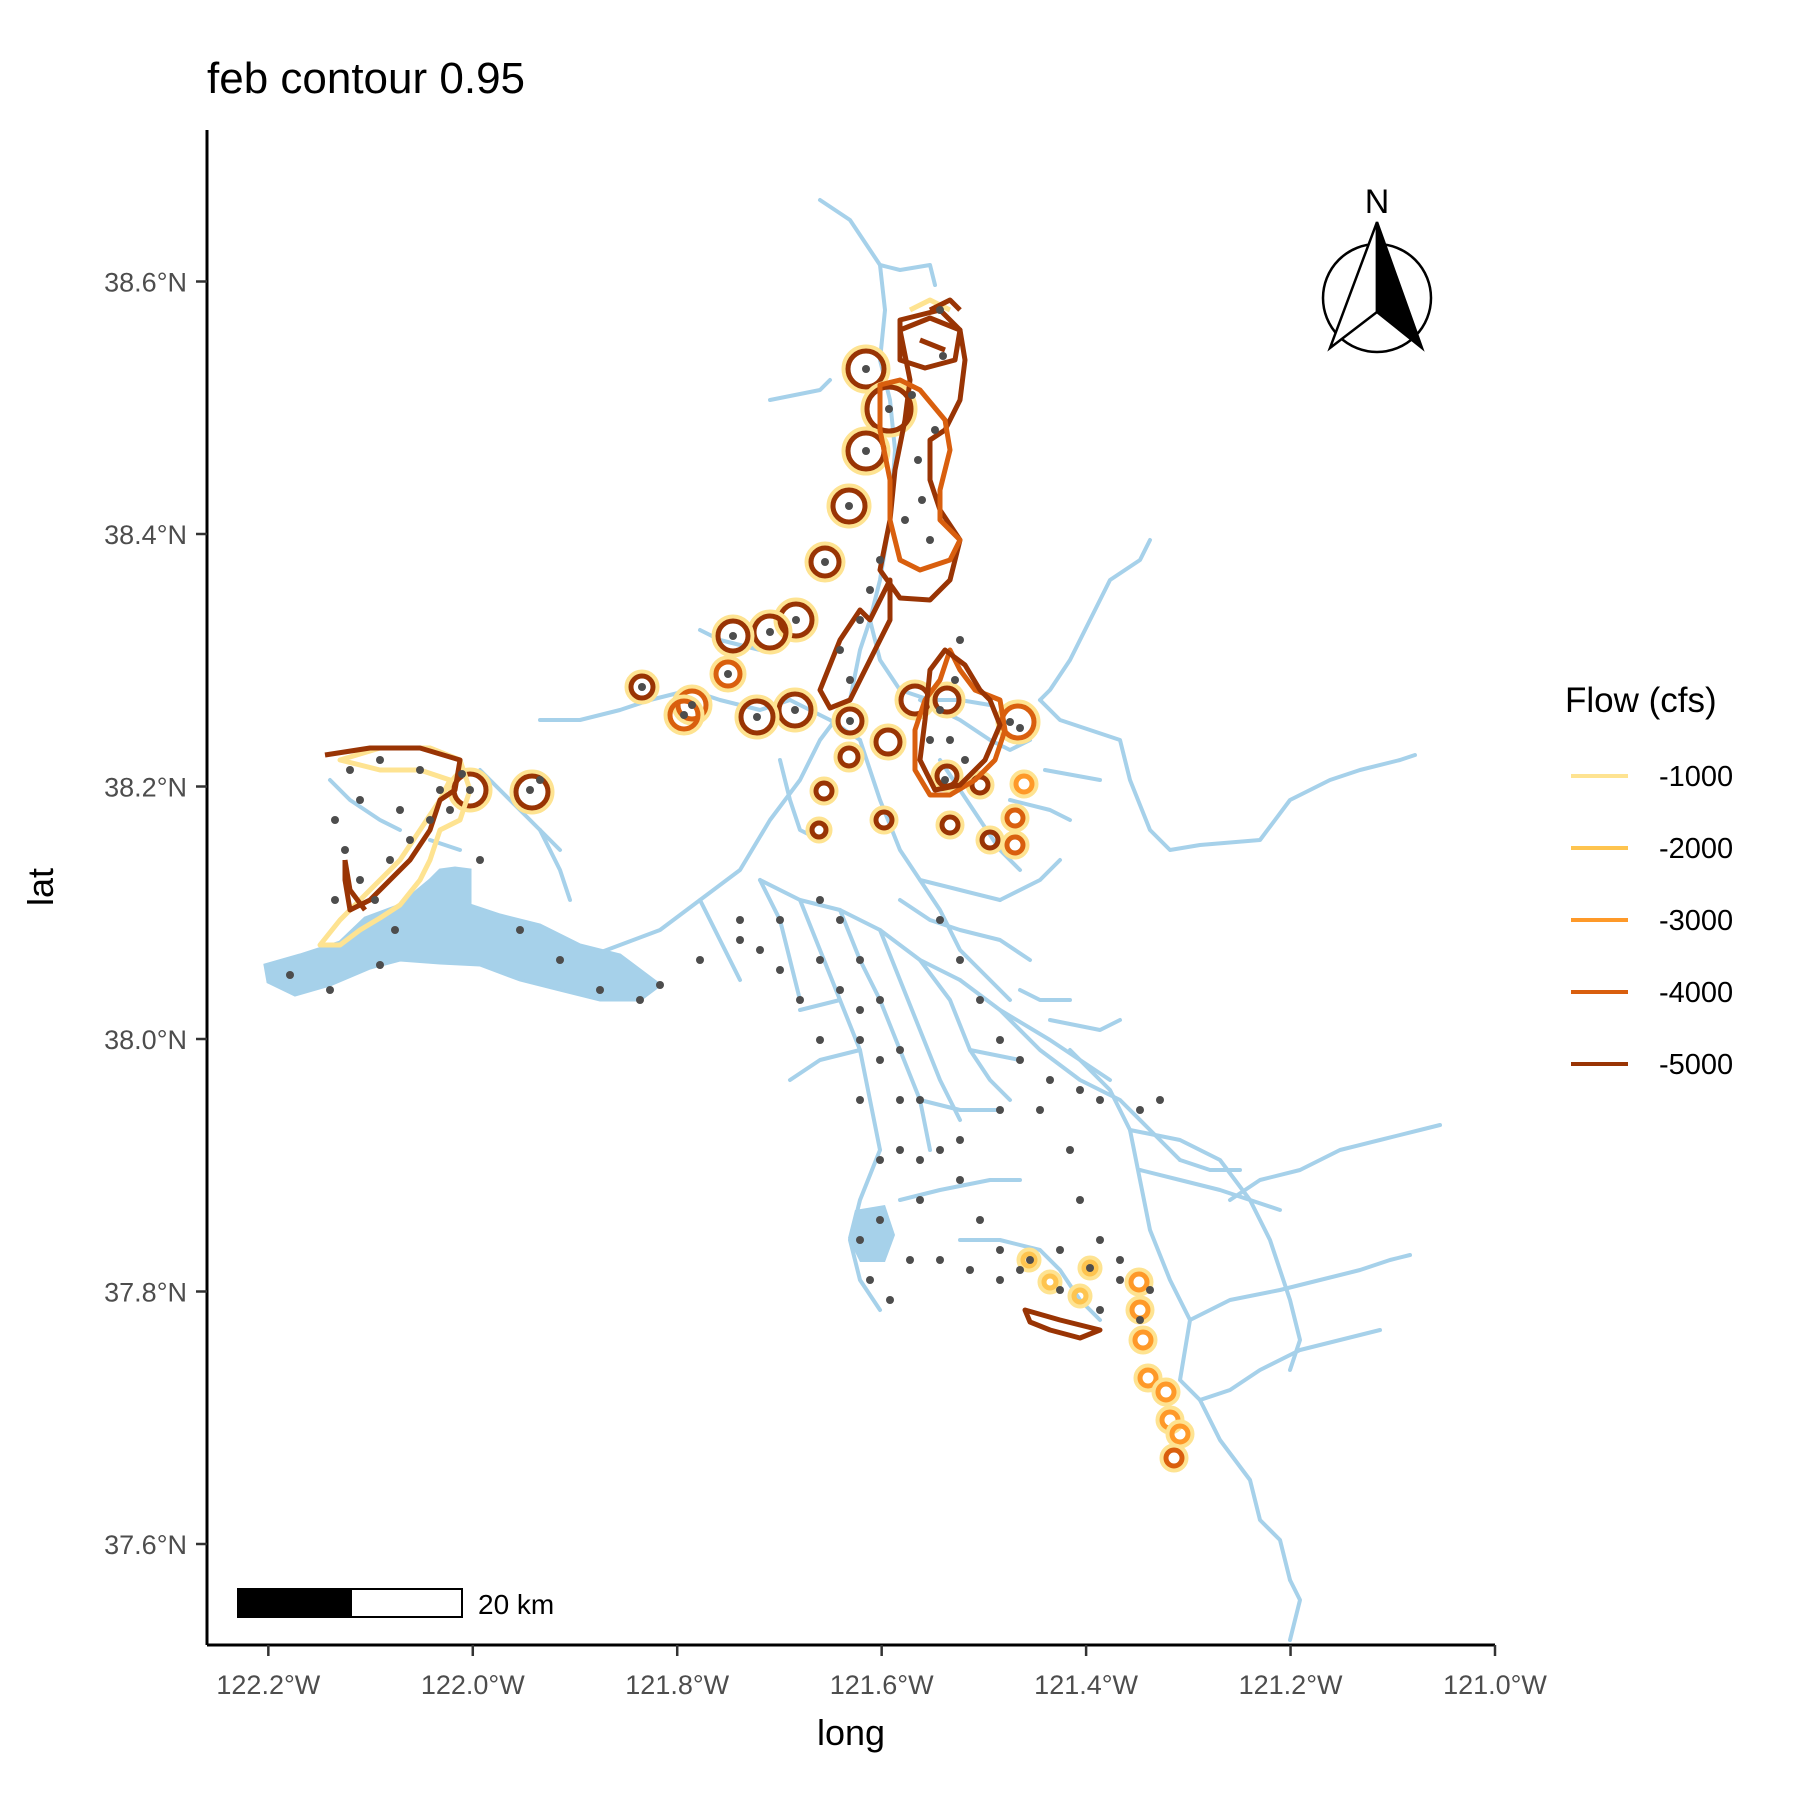 The image size is (1800, 1800). What do you see at coordinates (851, 1732) in the screenshot?
I see `x-axis-title: long` at bounding box center [851, 1732].